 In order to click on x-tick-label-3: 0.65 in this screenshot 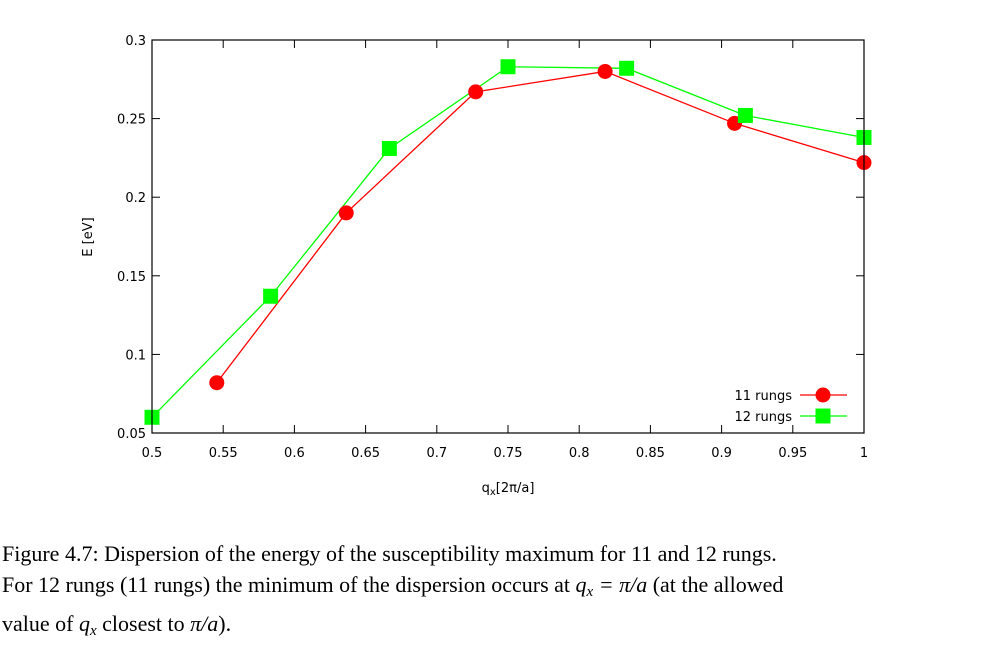, I will do `click(365, 453)`.